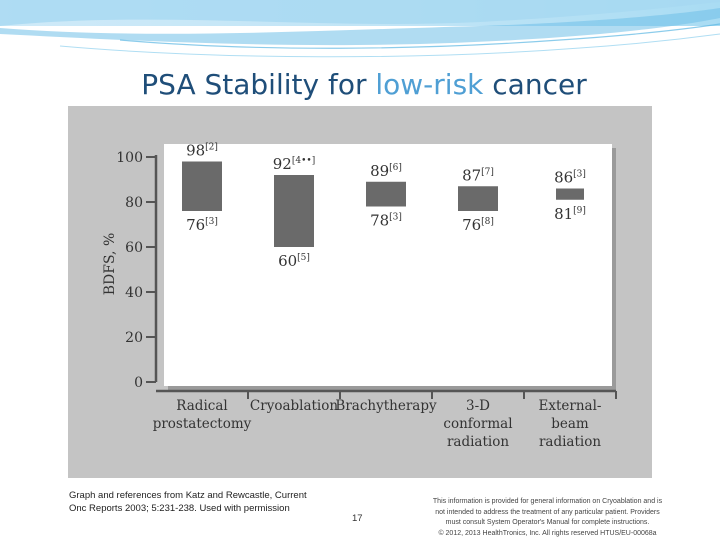 The height and width of the screenshot is (540, 720). I want to click on x-category-label: beam, so click(570, 424).